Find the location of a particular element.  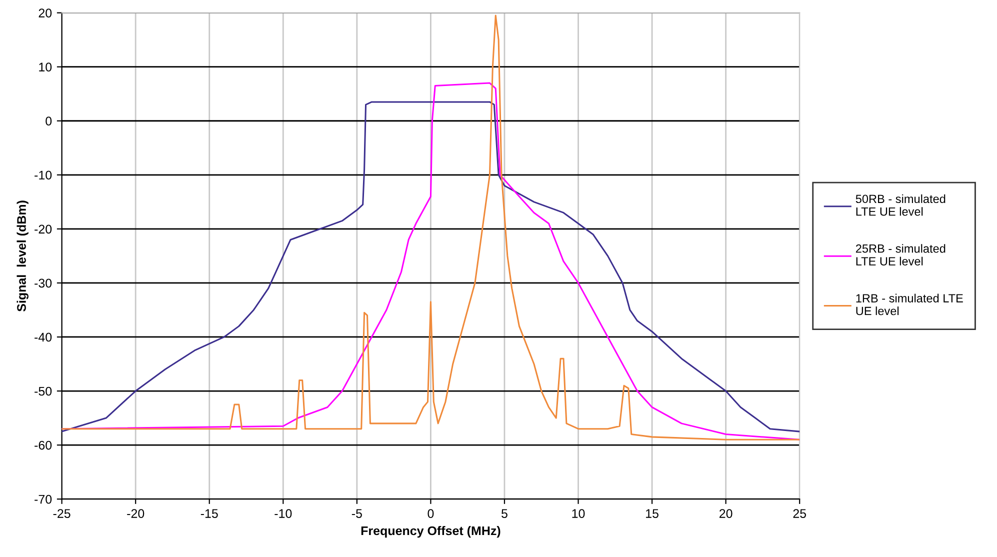

x-tick-label: 5 is located at coordinates (505, 513).